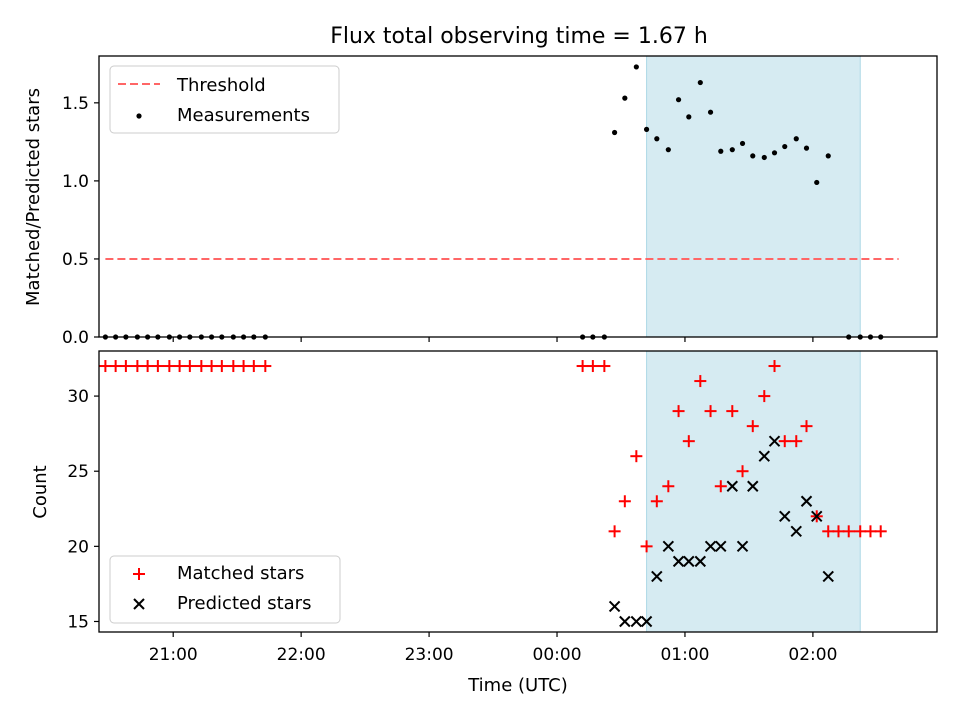 This screenshot has width=960, height=720. What do you see at coordinates (75, 182) in the screenshot?
I see `top-y-tick-label: 1.0` at bounding box center [75, 182].